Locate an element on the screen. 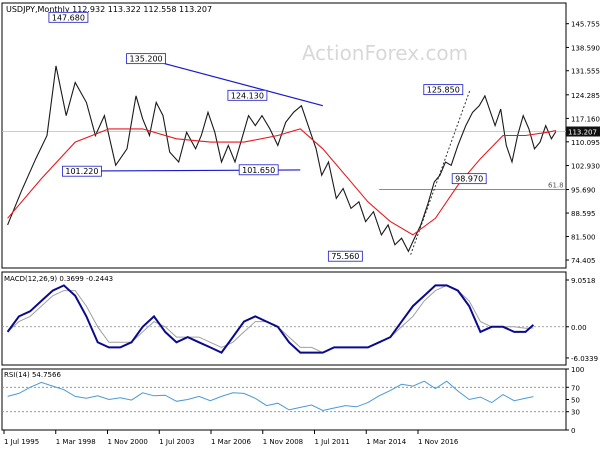 The image size is (600, 454). rsi-pane: RSI(14) 54.7566 100 70 50 30 0 is located at coordinates (293, 400).